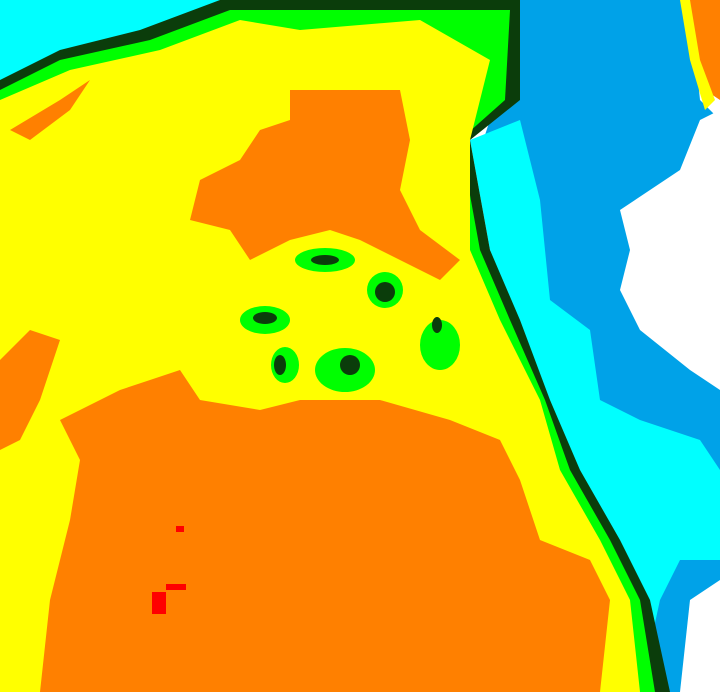 The width and height of the screenshot is (720, 692). Describe the element at coordinates (350, 320) in the screenshot. I see `convective-cells` at that location.